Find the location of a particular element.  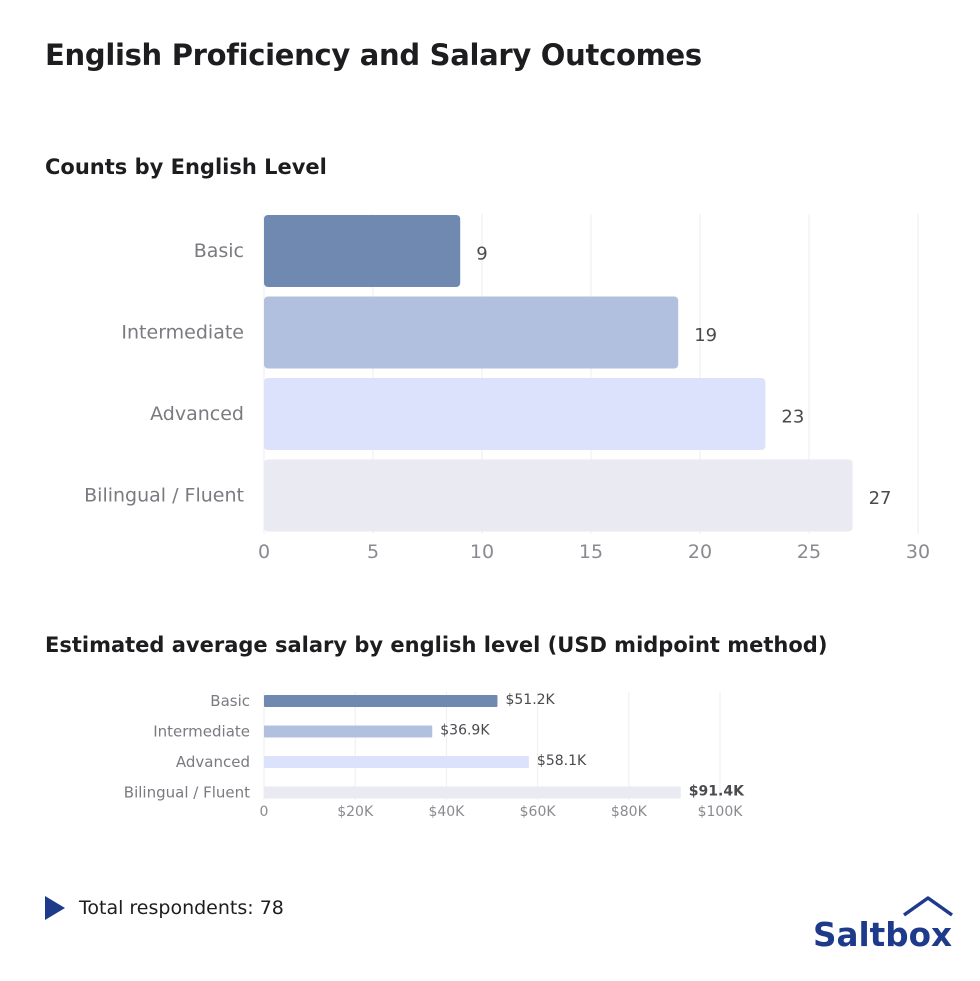

salary-tick-label: $80K is located at coordinates (629, 812).